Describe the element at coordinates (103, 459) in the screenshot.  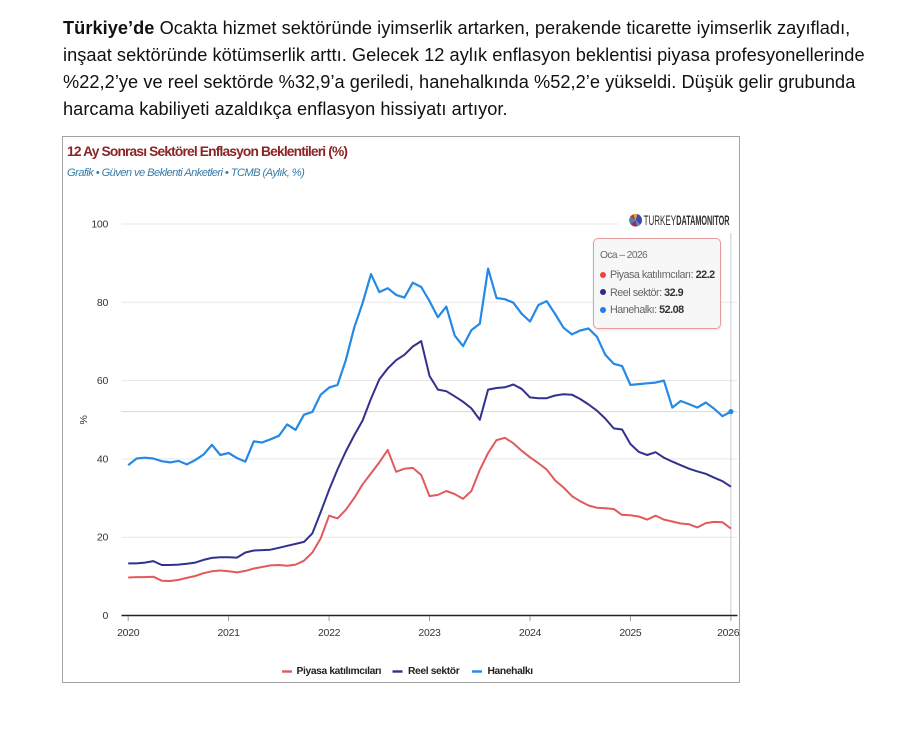
I see `svg-text: 40` at that location.